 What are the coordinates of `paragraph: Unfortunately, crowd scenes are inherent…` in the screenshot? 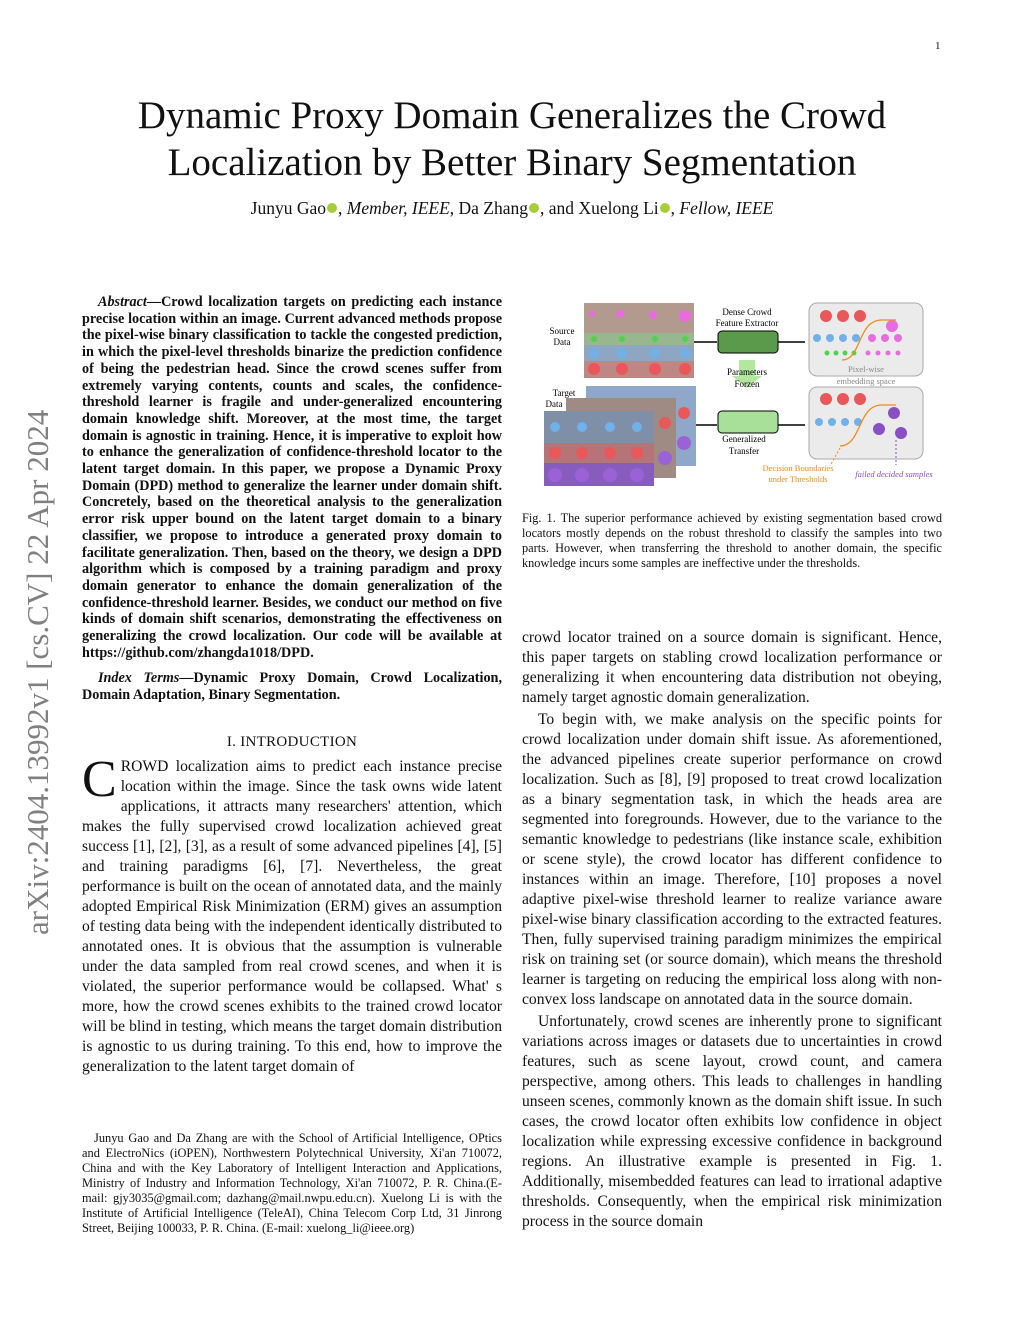 It's located at (732, 1121).